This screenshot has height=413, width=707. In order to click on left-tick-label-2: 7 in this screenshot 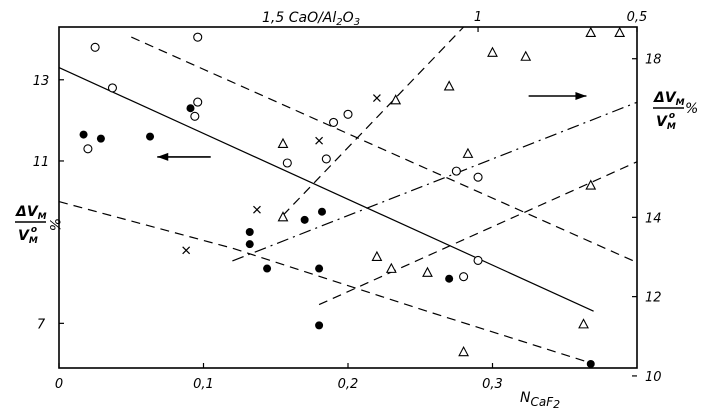, I will do `click(41, 324)`.